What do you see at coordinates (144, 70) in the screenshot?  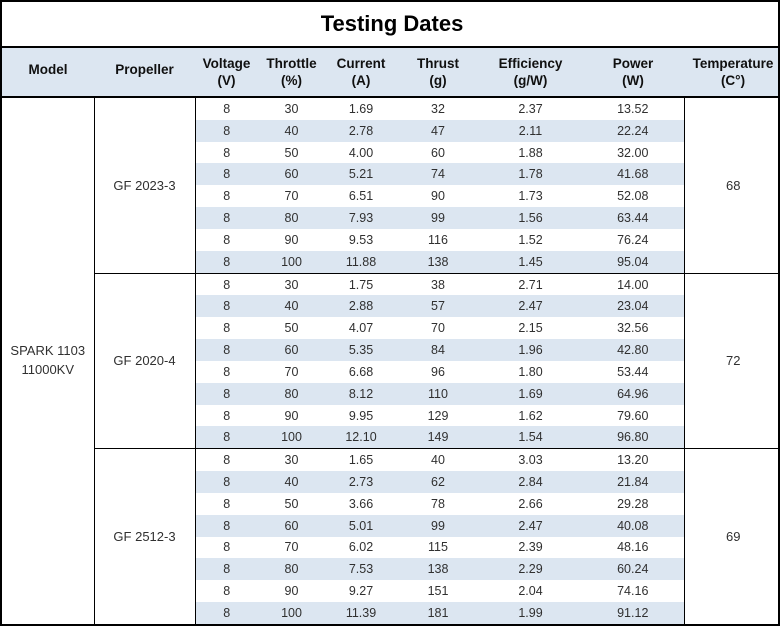 I see `col-header-label: Propeller` at bounding box center [144, 70].